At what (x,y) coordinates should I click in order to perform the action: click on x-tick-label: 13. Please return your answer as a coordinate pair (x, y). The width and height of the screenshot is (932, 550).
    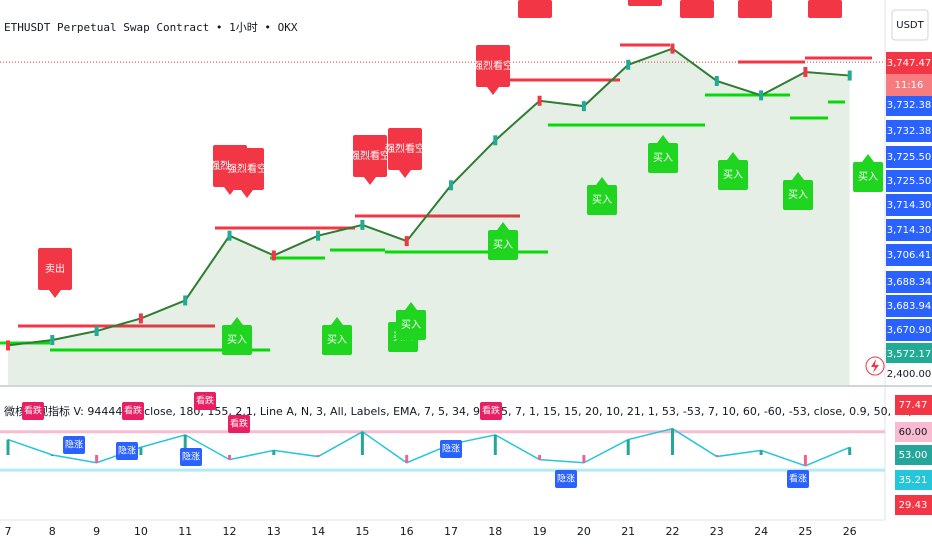
    Looking at the image, I should click on (274, 531).